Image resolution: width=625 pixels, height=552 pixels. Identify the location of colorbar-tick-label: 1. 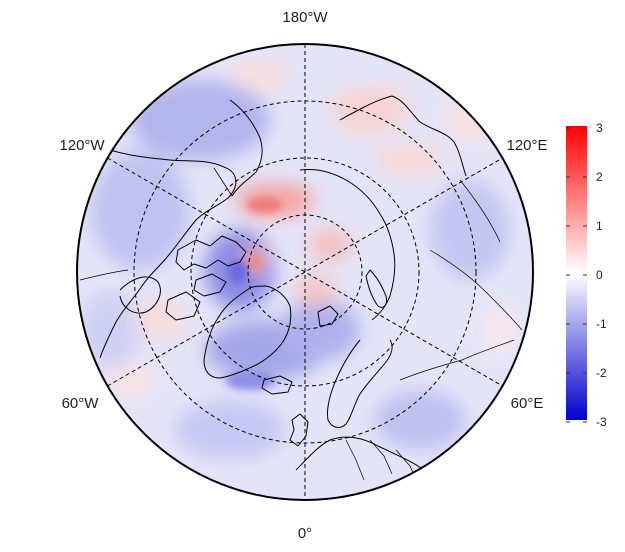
(599, 226).